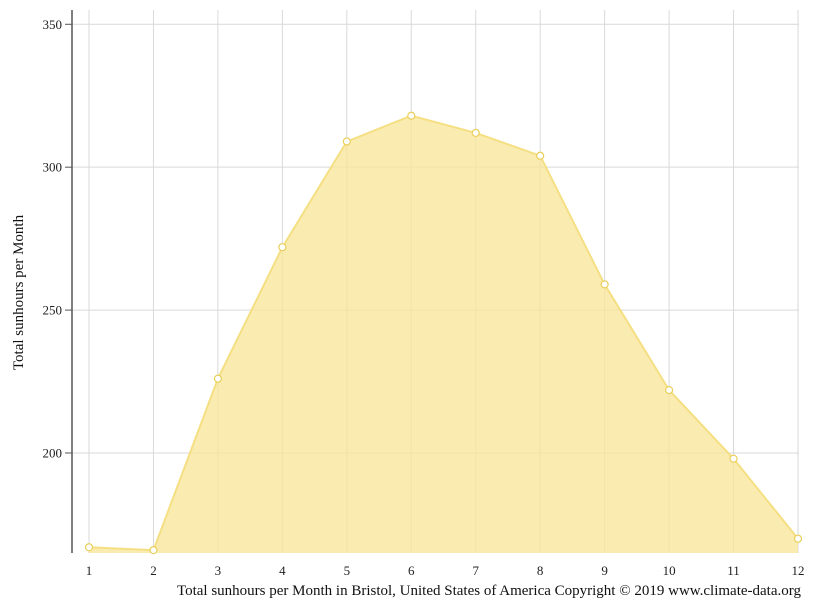  What do you see at coordinates (53, 24) in the screenshot?
I see `y-tick-label-350: 350` at bounding box center [53, 24].